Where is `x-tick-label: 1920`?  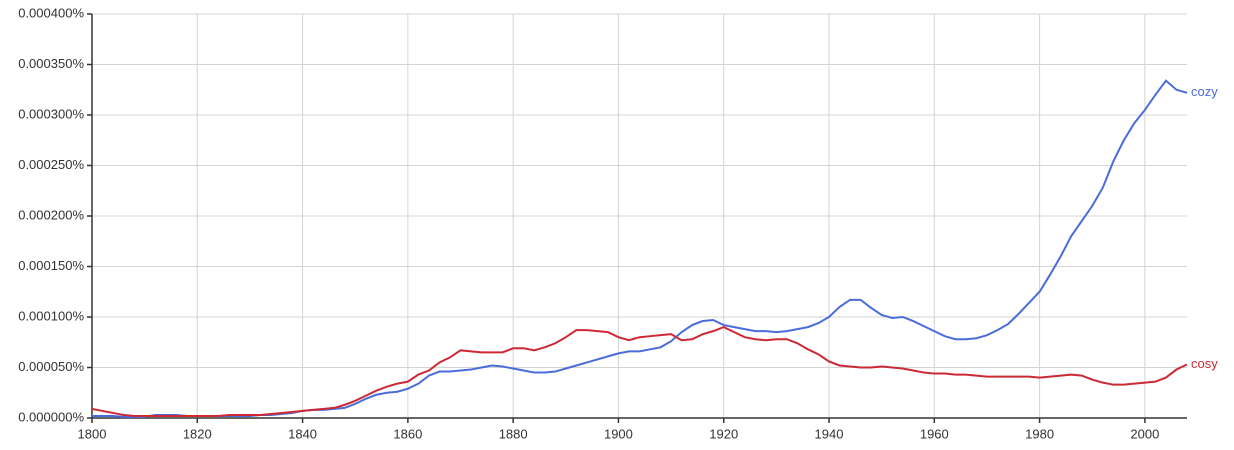 x-tick-label: 1920 is located at coordinates (723, 433).